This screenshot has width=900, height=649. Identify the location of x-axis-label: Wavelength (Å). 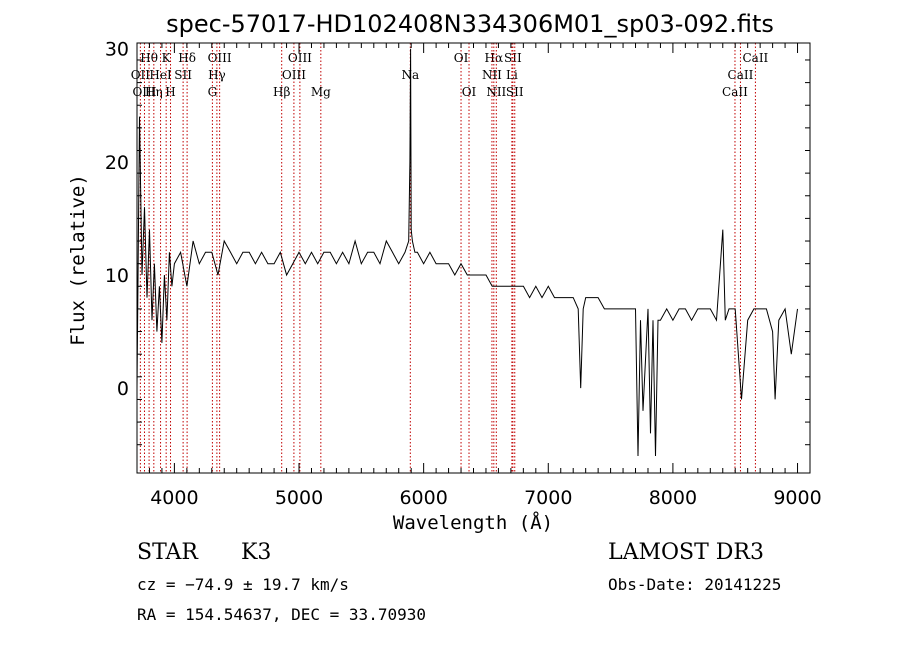
(473, 522).